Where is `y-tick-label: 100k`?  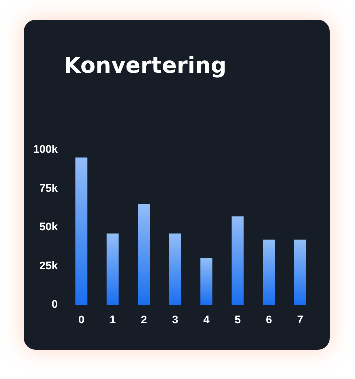 y-tick-label: 100k is located at coordinates (46, 150).